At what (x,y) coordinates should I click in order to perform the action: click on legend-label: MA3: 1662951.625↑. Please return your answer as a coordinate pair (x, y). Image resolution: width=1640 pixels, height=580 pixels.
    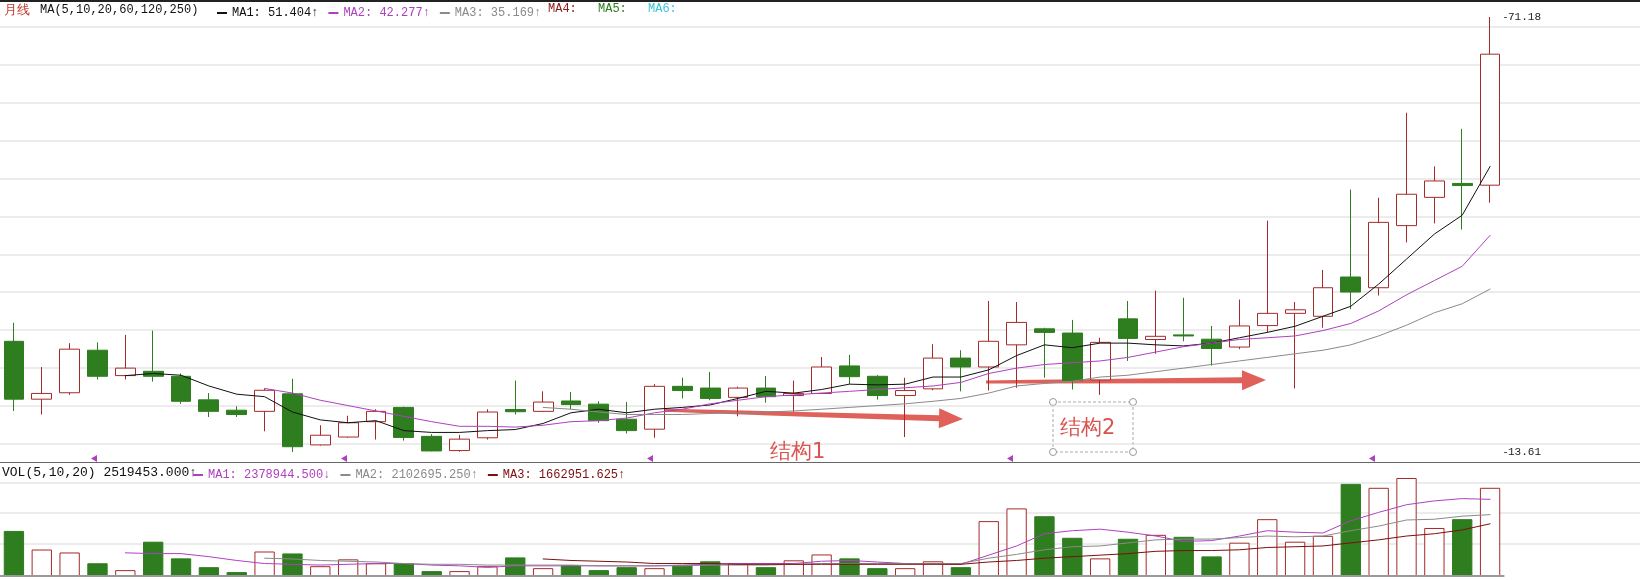
    Looking at the image, I should click on (564, 475).